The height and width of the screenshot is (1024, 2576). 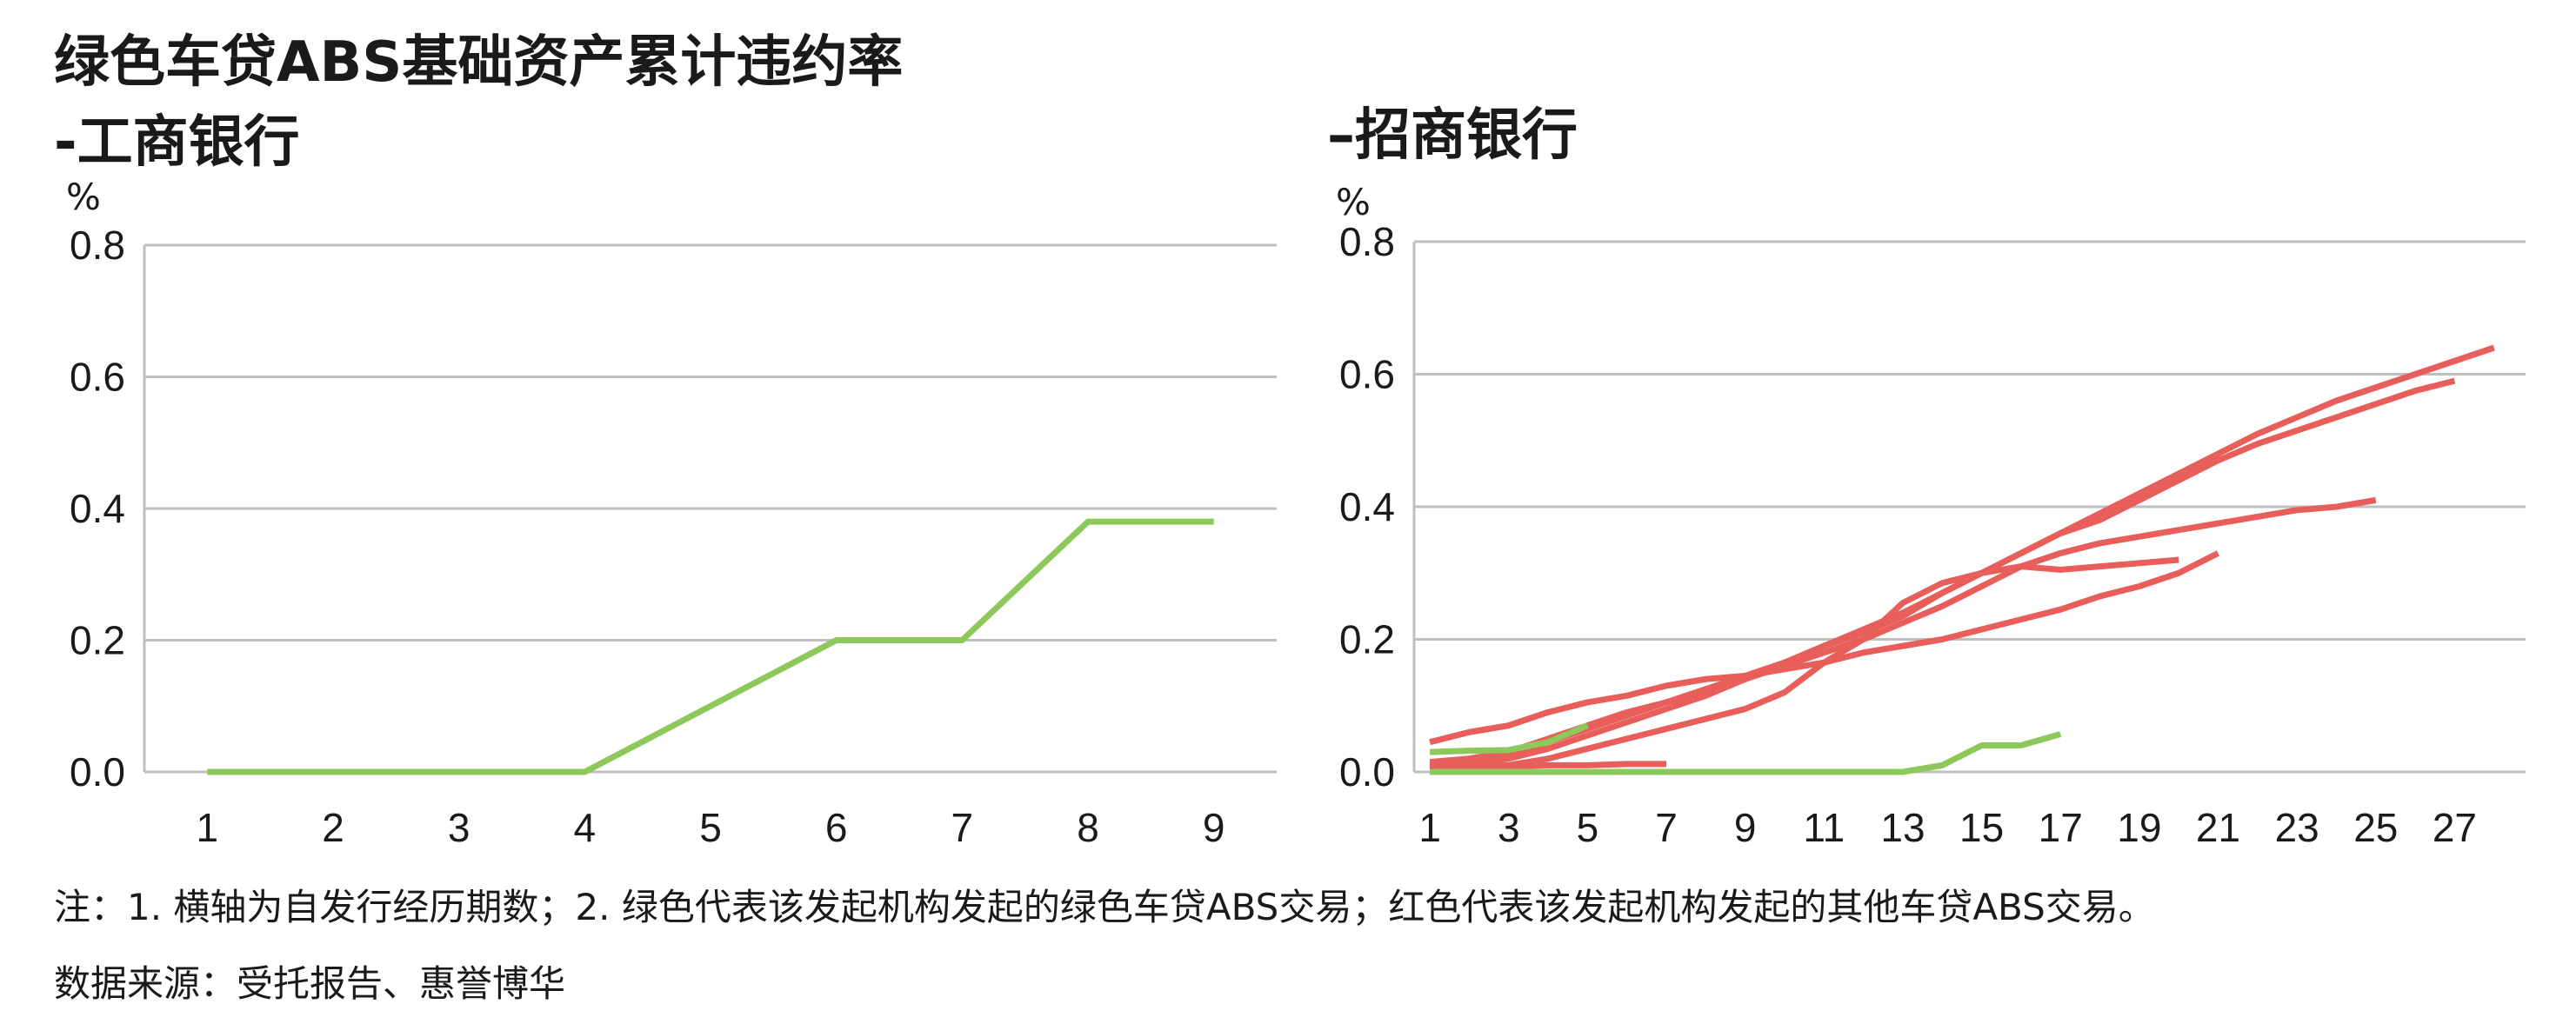 What do you see at coordinates (479, 62) in the screenshot?
I see `left-chart-title-line1: 绿色车贷ABS基础资产累计违约率` at bounding box center [479, 62].